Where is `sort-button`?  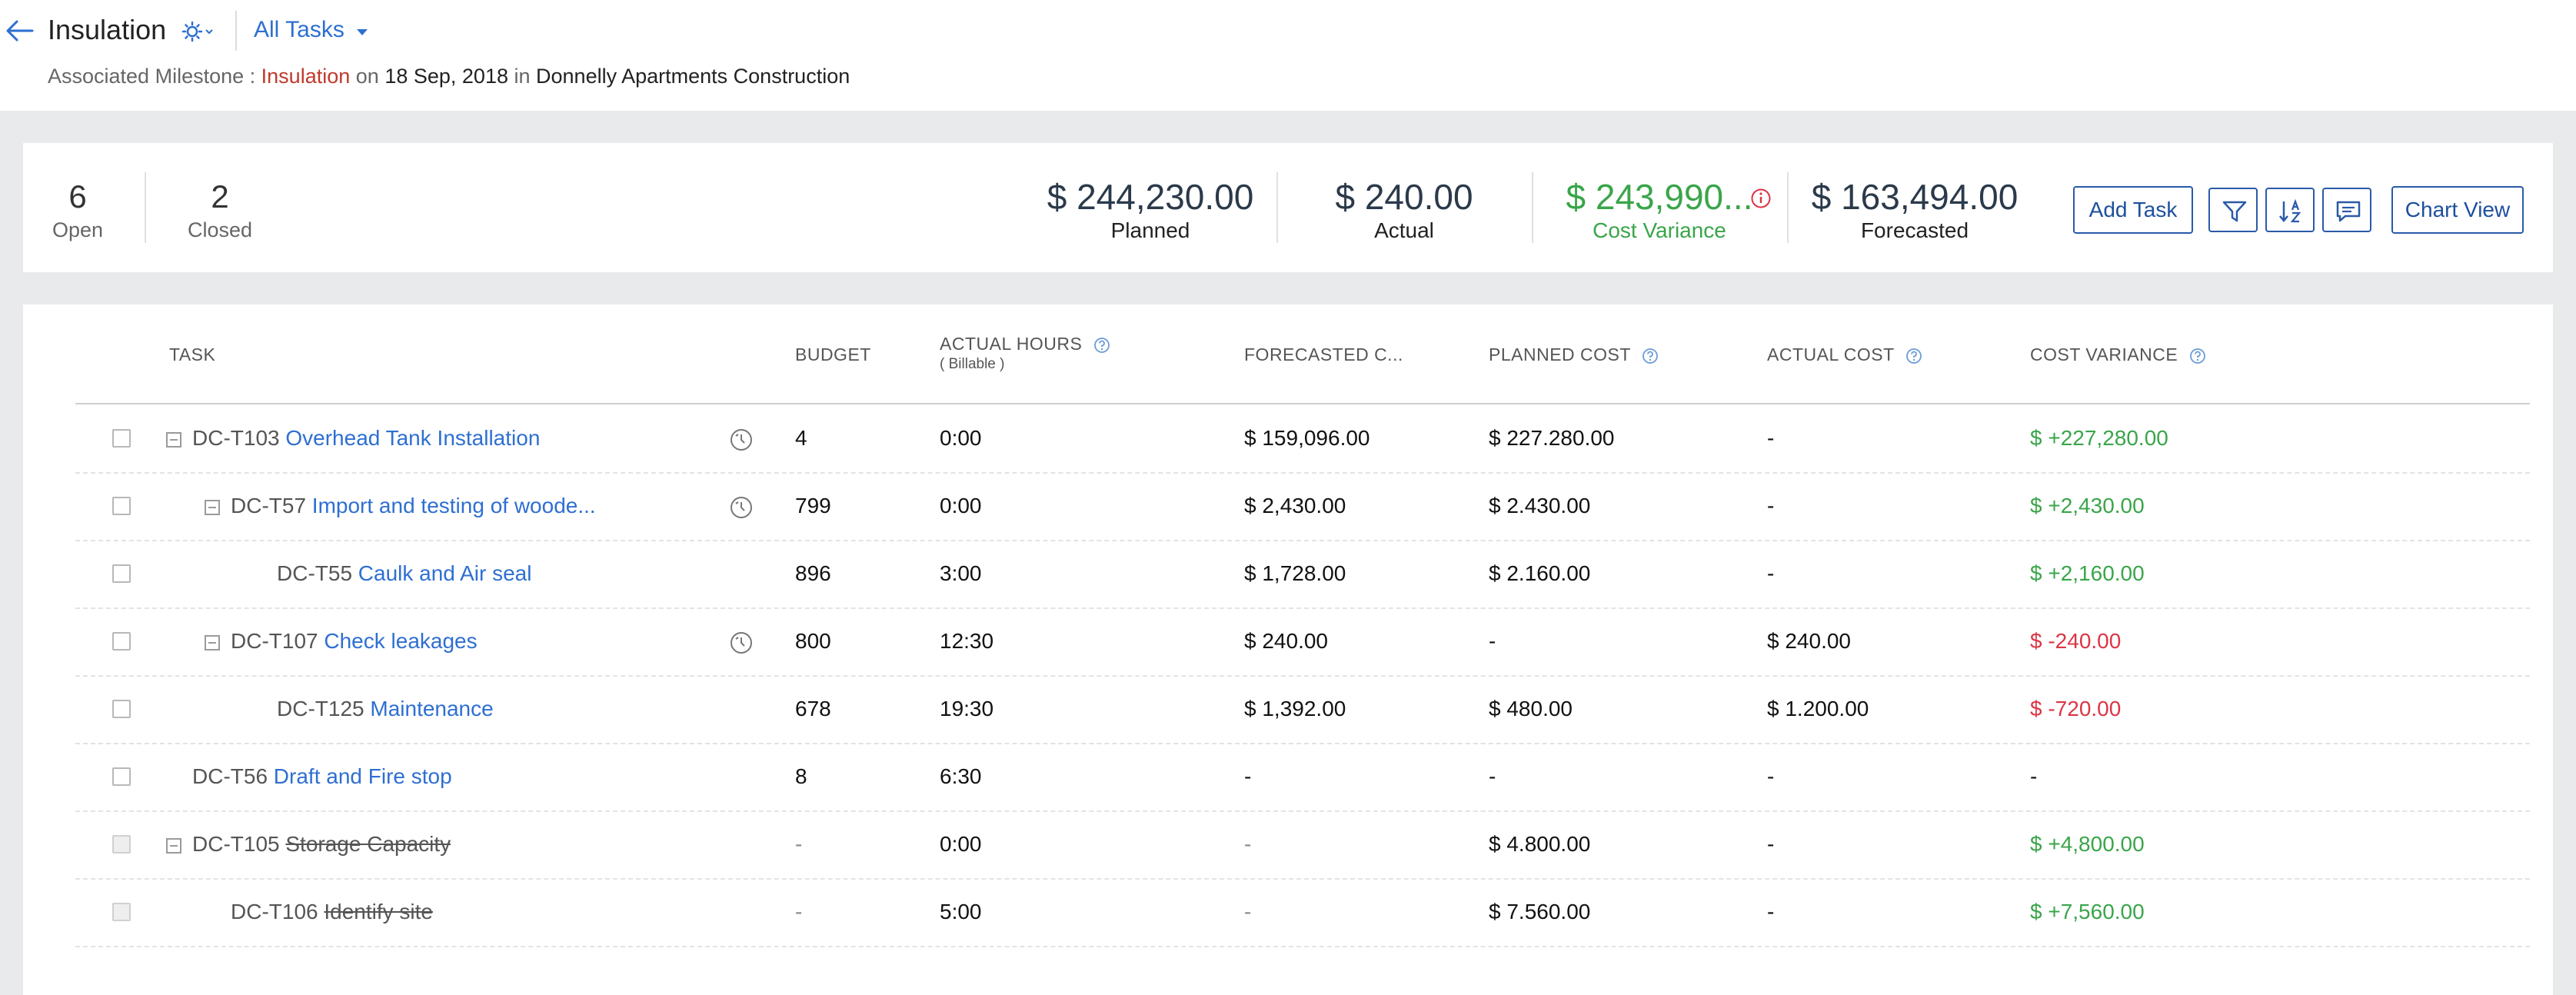
sort-button is located at coordinates (2290, 210).